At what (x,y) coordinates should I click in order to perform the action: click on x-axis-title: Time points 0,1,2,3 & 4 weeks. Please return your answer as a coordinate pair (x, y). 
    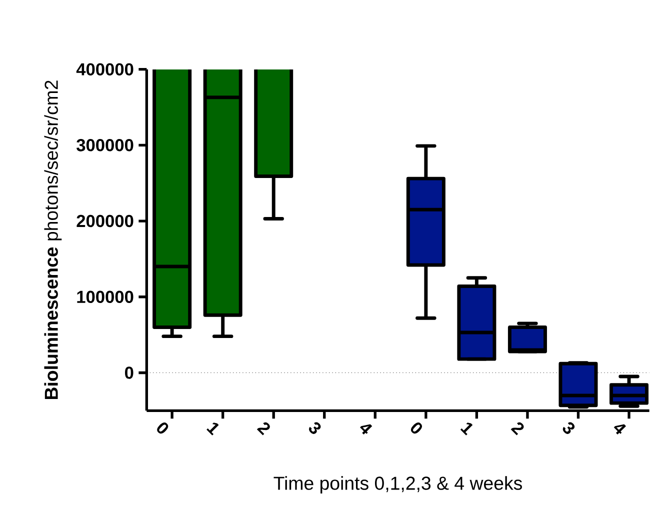
    Looking at the image, I should click on (398, 485).